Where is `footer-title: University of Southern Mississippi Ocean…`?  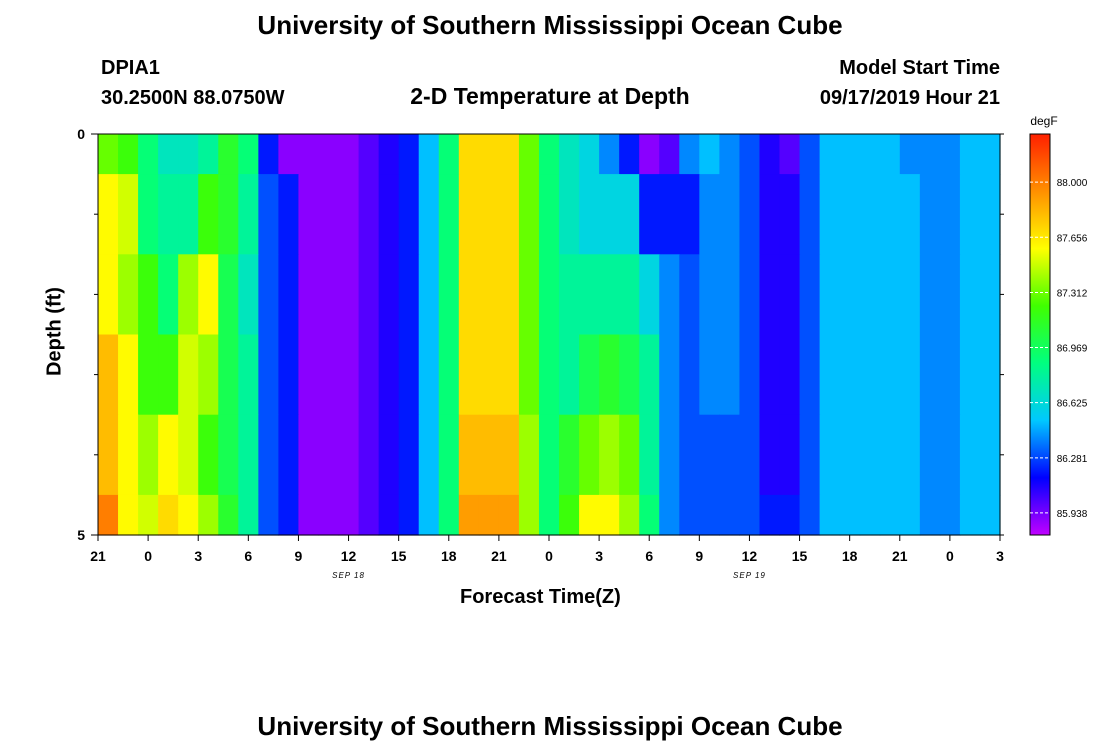 footer-title: University of Southern Mississippi Ocean… is located at coordinates (550, 726).